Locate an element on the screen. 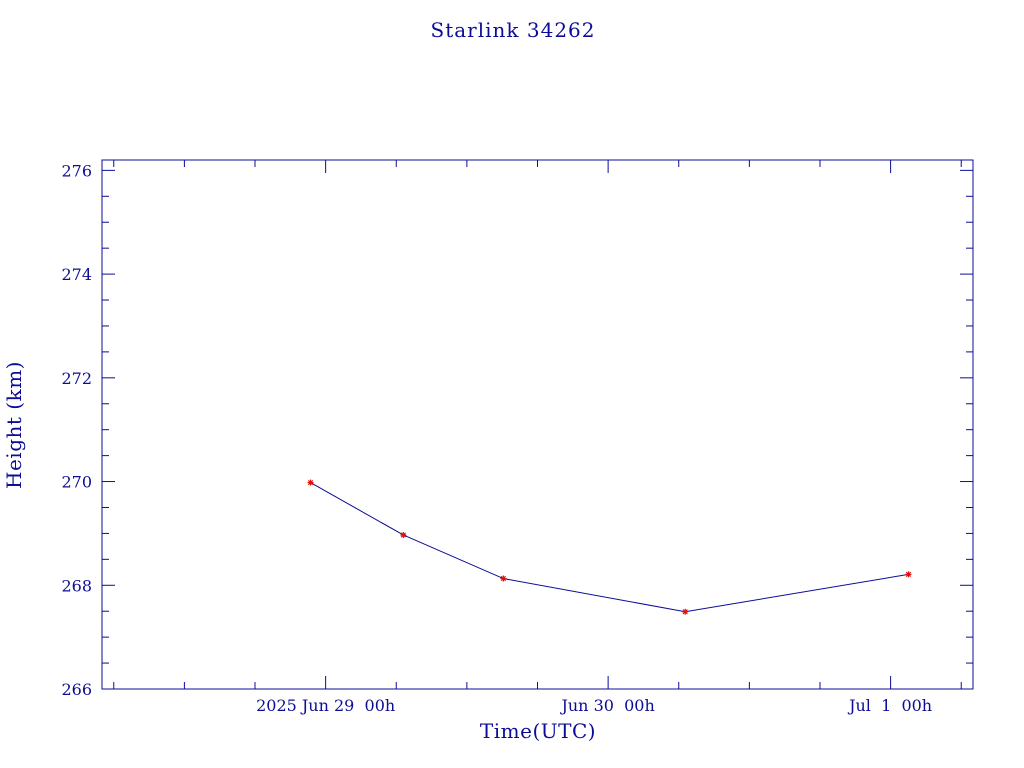  y-tick-label: 268 is located at coordinates (76, 585).